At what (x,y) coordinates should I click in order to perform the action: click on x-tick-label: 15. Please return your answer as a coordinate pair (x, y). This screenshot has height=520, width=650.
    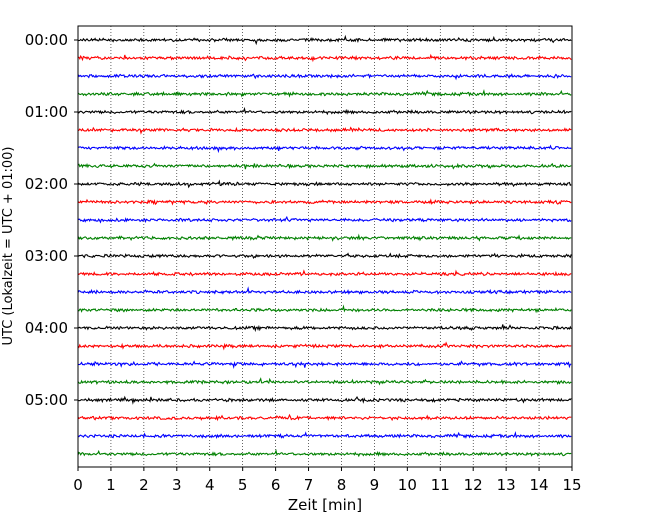
    Looking at the image, I should click on (571, 485).